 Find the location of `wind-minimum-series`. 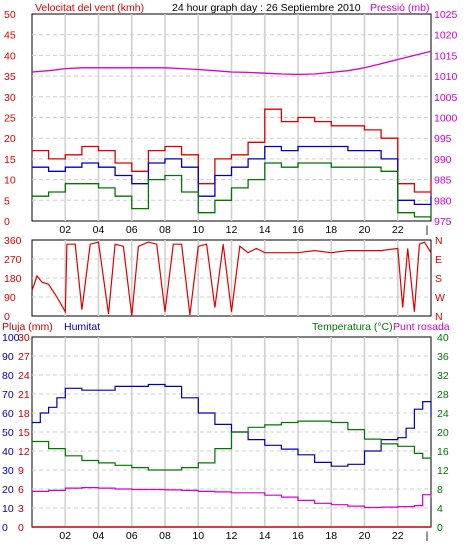

wind-minimum-series is located at coordinates (232, 190).